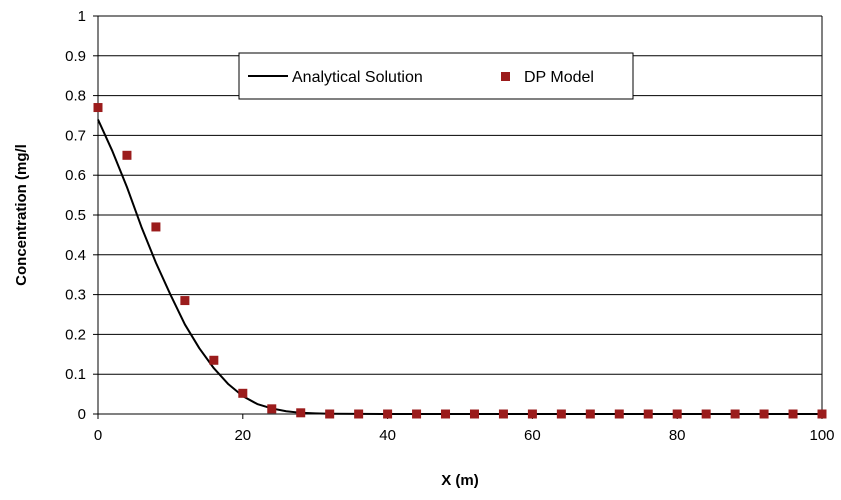 The image size is (841, 500). I want to click on y-tick-label: 0.1, so click(75, 374).